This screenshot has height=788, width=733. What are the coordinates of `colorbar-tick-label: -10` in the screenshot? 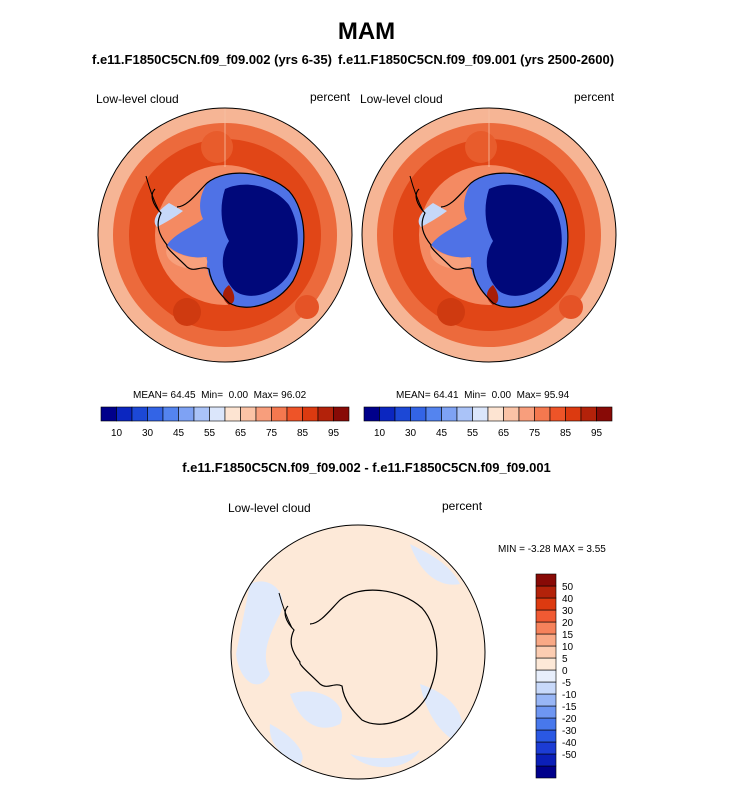 It's located at (569, 695).